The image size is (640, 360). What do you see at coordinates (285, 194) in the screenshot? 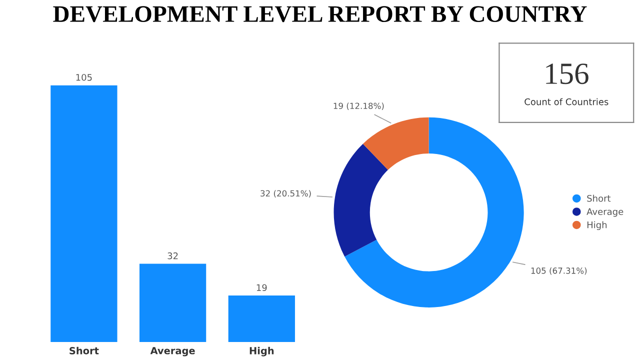
I see `data-label: 32 (20.51%)` at bounding box center [285, 194].